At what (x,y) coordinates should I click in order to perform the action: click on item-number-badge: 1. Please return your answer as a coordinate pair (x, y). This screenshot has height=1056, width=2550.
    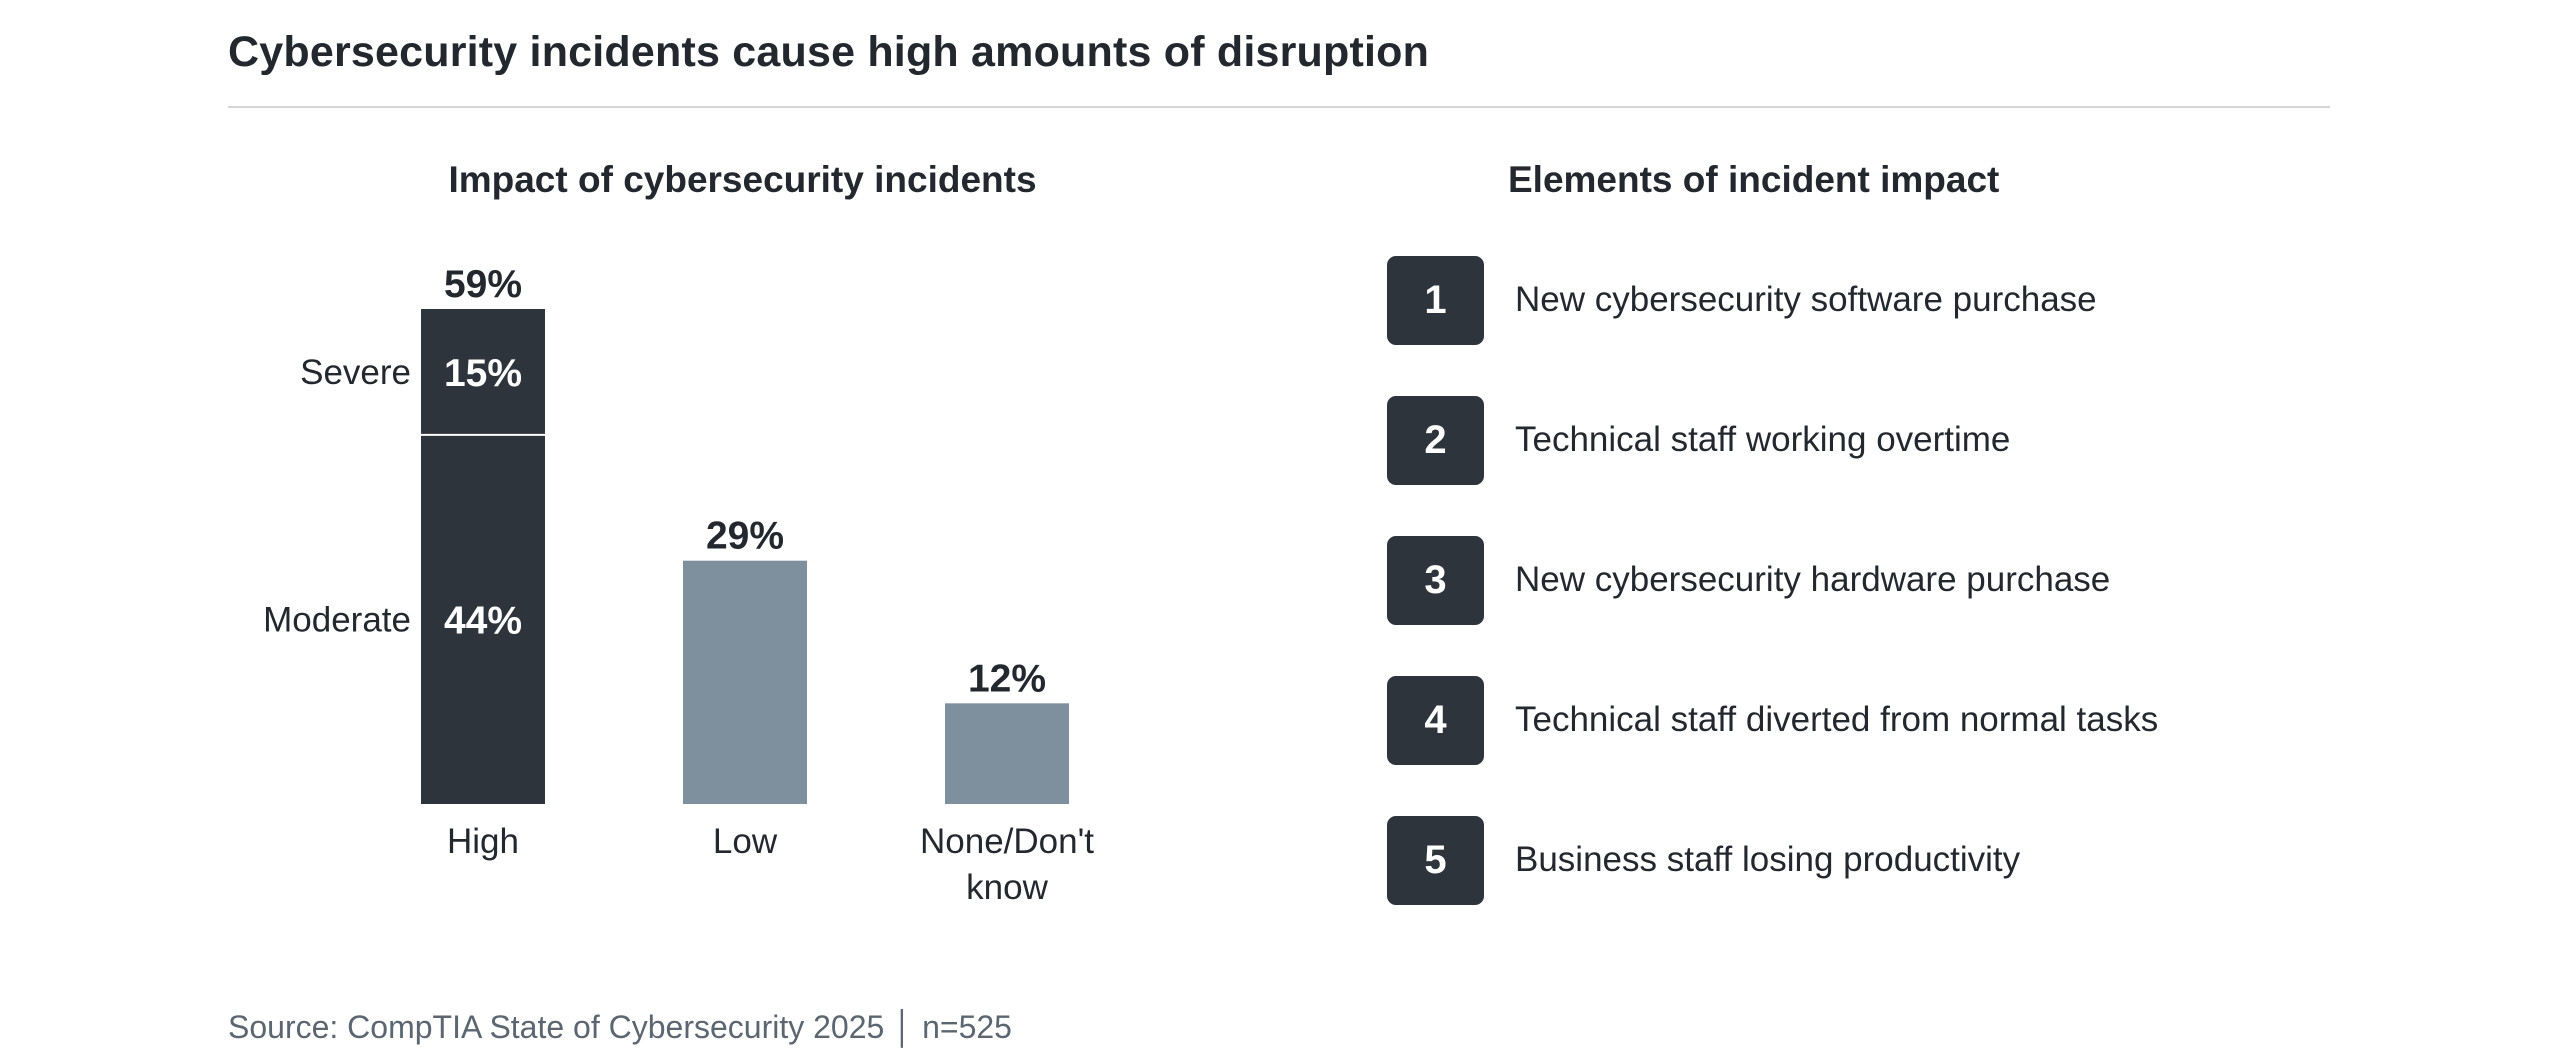
    Looking at the image, I should click on (1435, 300).